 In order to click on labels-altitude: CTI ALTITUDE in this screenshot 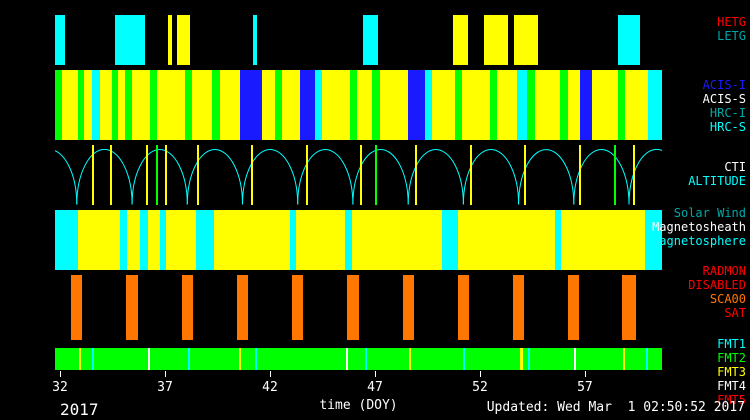, I will do `click(717, 174)`.